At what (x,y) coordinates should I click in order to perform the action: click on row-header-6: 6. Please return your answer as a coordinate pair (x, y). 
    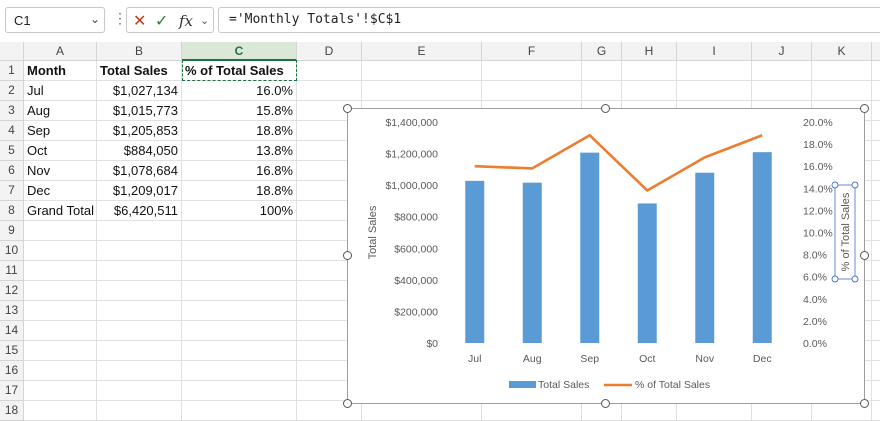
    Looking at the image, I should click on (12, 171).